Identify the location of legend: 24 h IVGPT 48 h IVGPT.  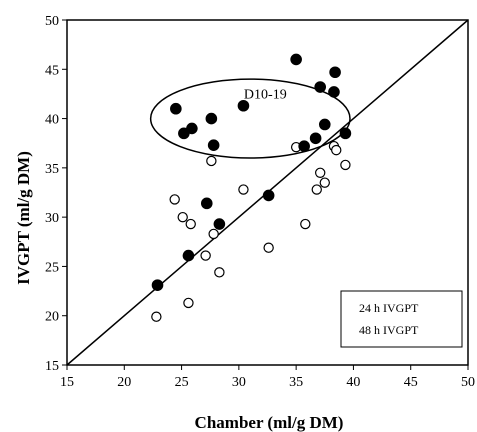
(401, 319).